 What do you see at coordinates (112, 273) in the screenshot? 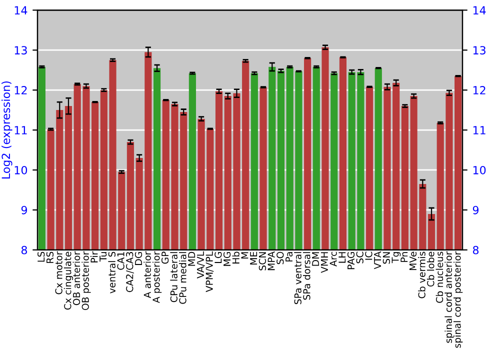
I see `x-tick-label: ventral S` at bounding box center [112, 273].